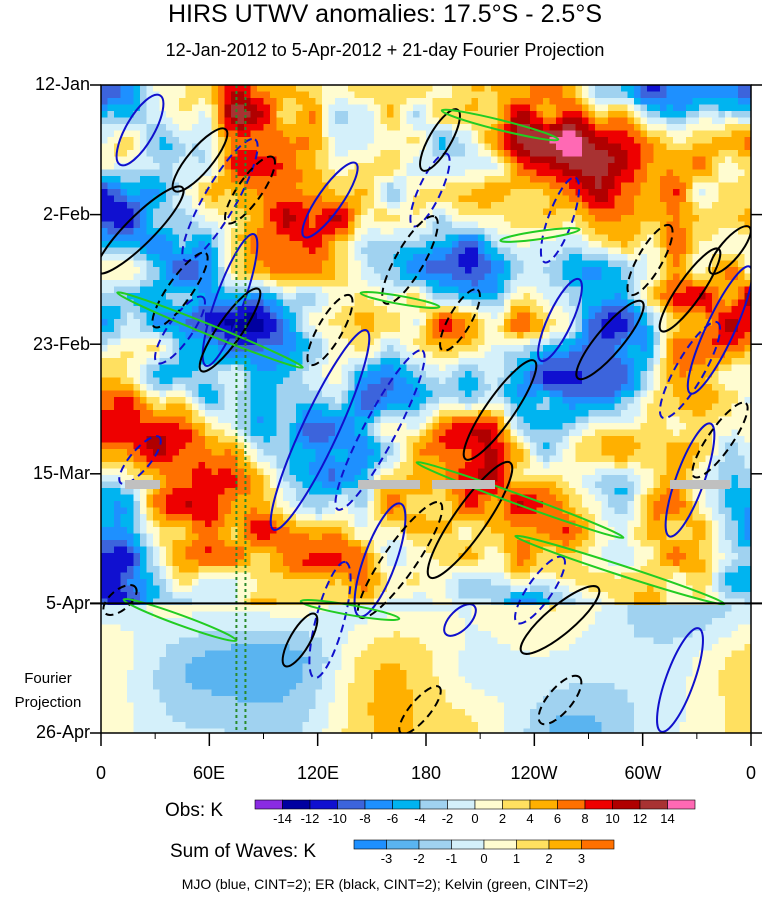 Image resolution: width=770 pixels, height=899 pixels. What do you see at coordinates (310, 818) in the screenshot?
I see `colorbar-tick-label: -12` at bounding box center [310, 818].